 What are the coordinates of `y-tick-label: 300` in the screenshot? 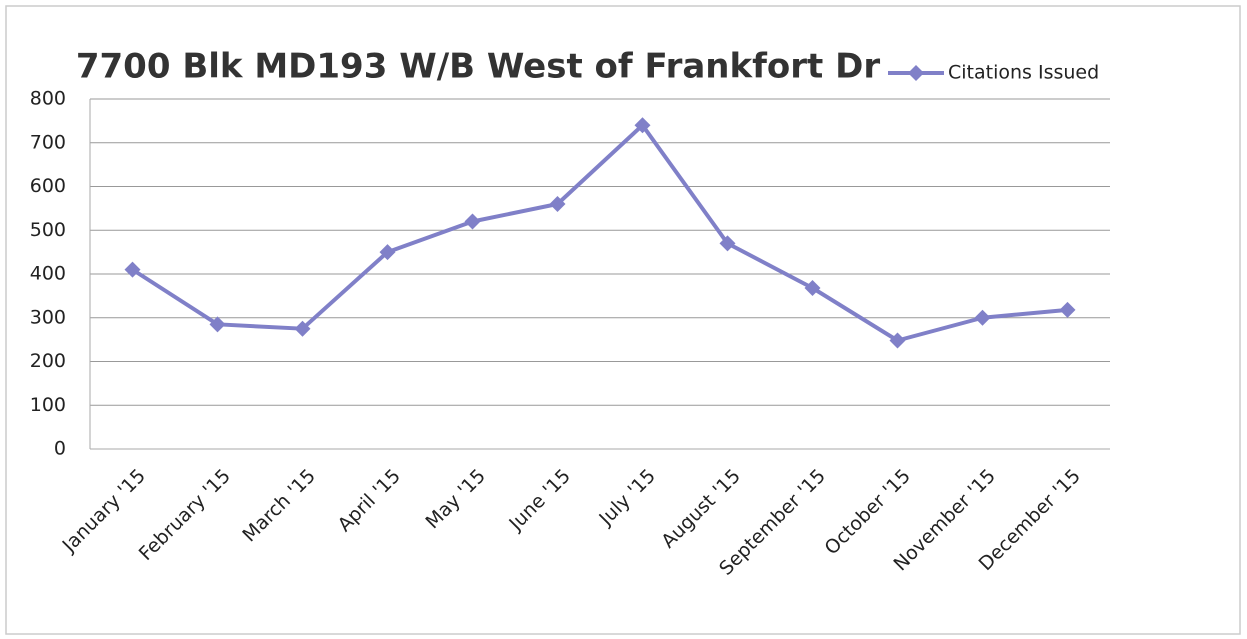 It's located at (48, 317).